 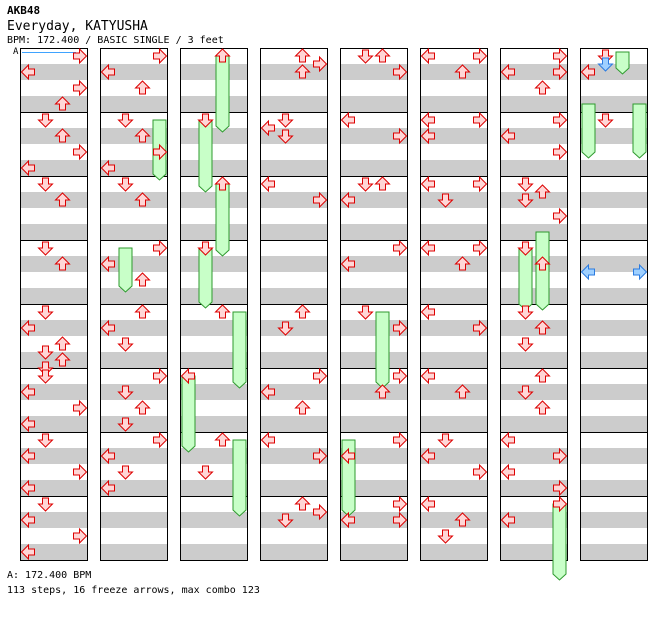 What do you see at coordinates (534, 304) in the screenshot?
I see `column-frame` at bounding box center [534, 304].